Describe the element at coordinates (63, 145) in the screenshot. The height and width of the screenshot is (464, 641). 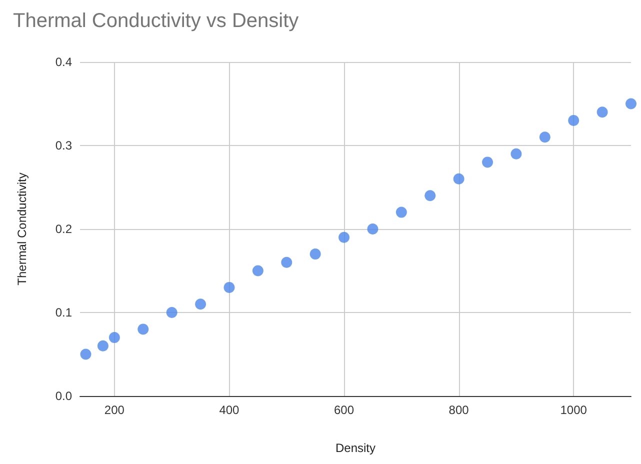
I see `y-tick-label: 0.3` at that location.